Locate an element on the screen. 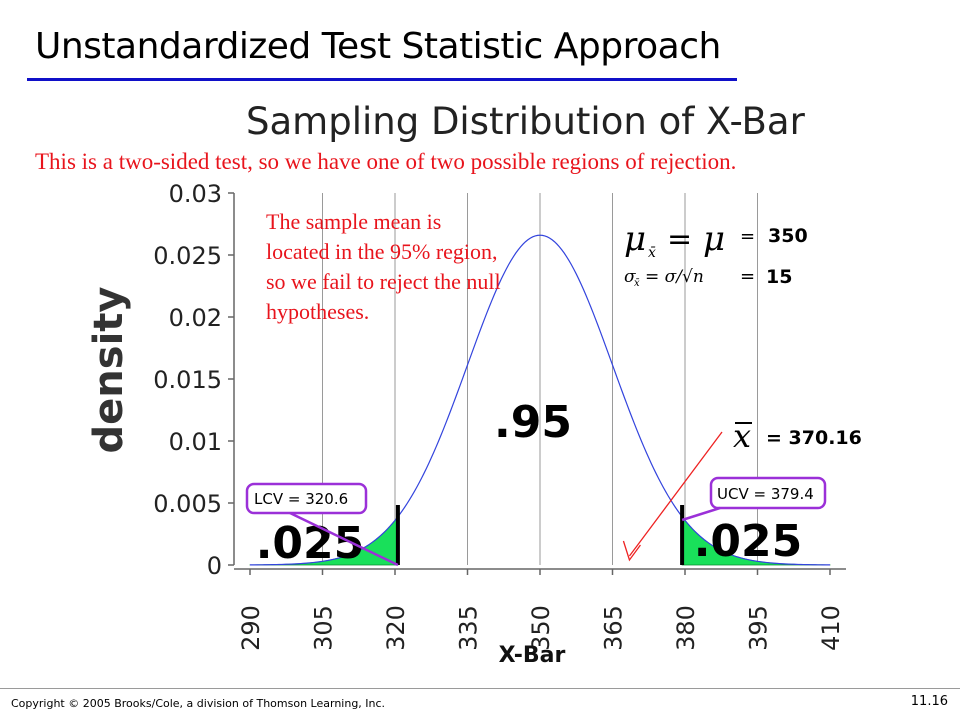 This screenshot has width=960, height=720. mu-value-equals: = is located at coordinates (747, 236).